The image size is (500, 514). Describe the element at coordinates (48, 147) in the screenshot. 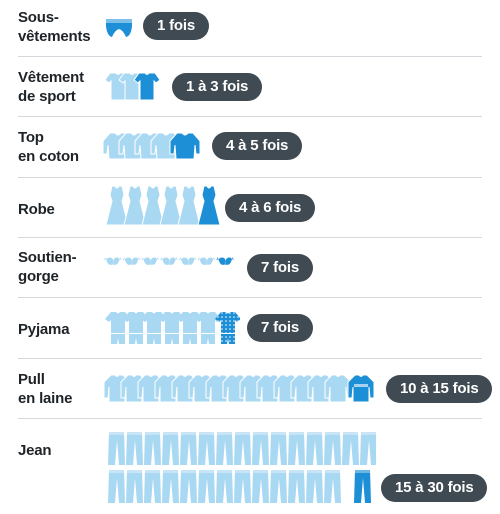

I see `row-label: Top en coton` at that location.